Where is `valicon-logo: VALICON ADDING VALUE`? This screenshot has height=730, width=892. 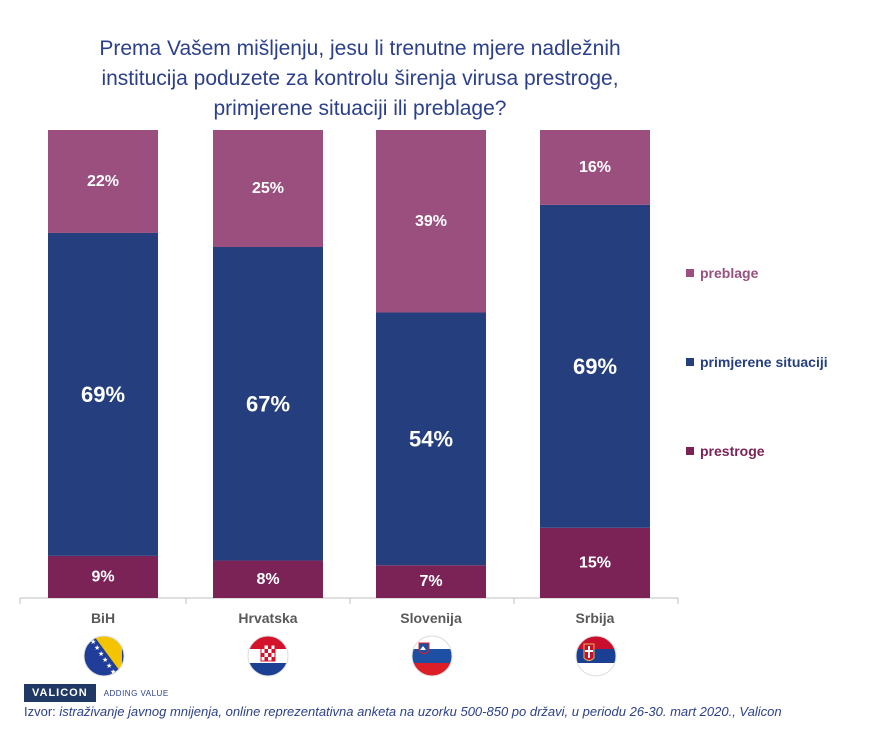
valicon-logo: VALICON ADDING VALUE is located at coordinates (96, 693).